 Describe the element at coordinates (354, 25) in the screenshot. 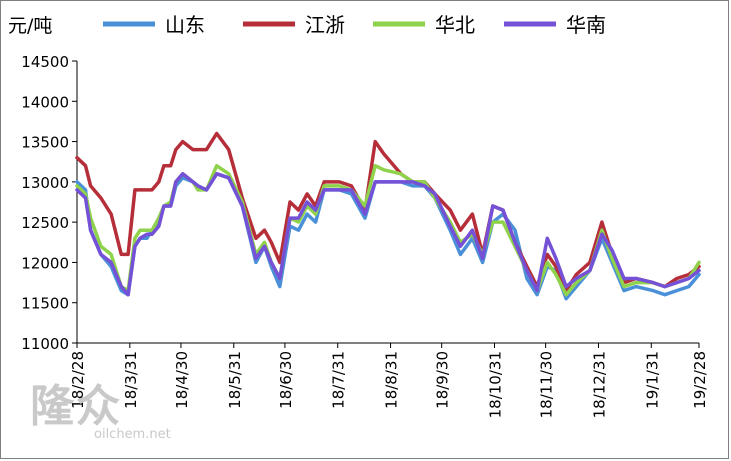

I see `legend: 山东 江浙 华北 华南` at that location.